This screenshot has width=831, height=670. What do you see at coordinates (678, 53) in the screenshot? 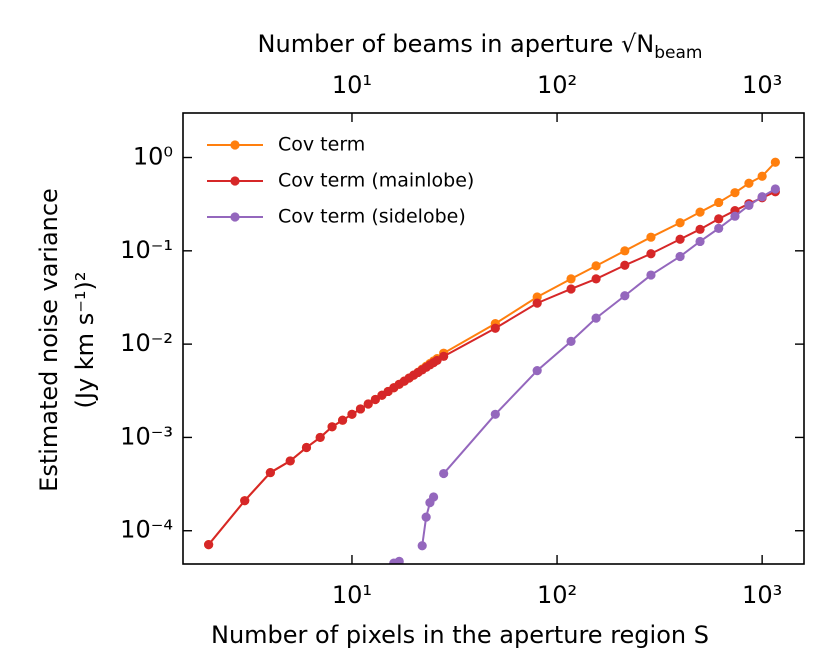
I see `top-axis-label-sub: beam` at bounding box center [678, 53].